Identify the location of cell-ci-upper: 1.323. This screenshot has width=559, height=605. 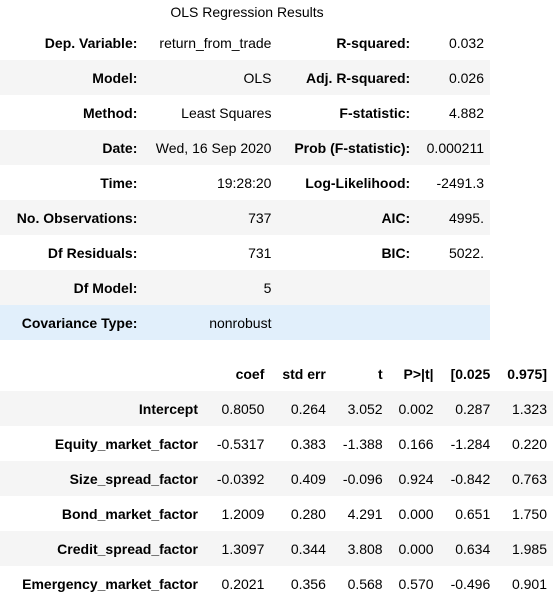
(524, 408).